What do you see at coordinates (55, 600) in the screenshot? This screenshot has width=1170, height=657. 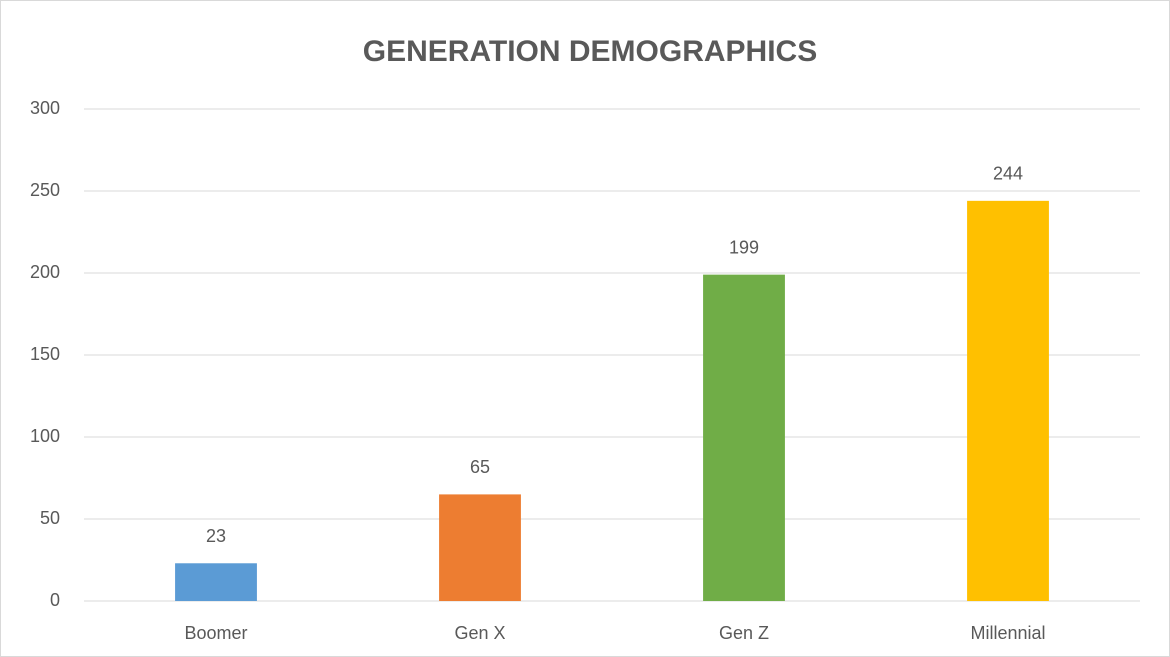 I see `y-tick-label: 0` at bounding box center [55, 600].